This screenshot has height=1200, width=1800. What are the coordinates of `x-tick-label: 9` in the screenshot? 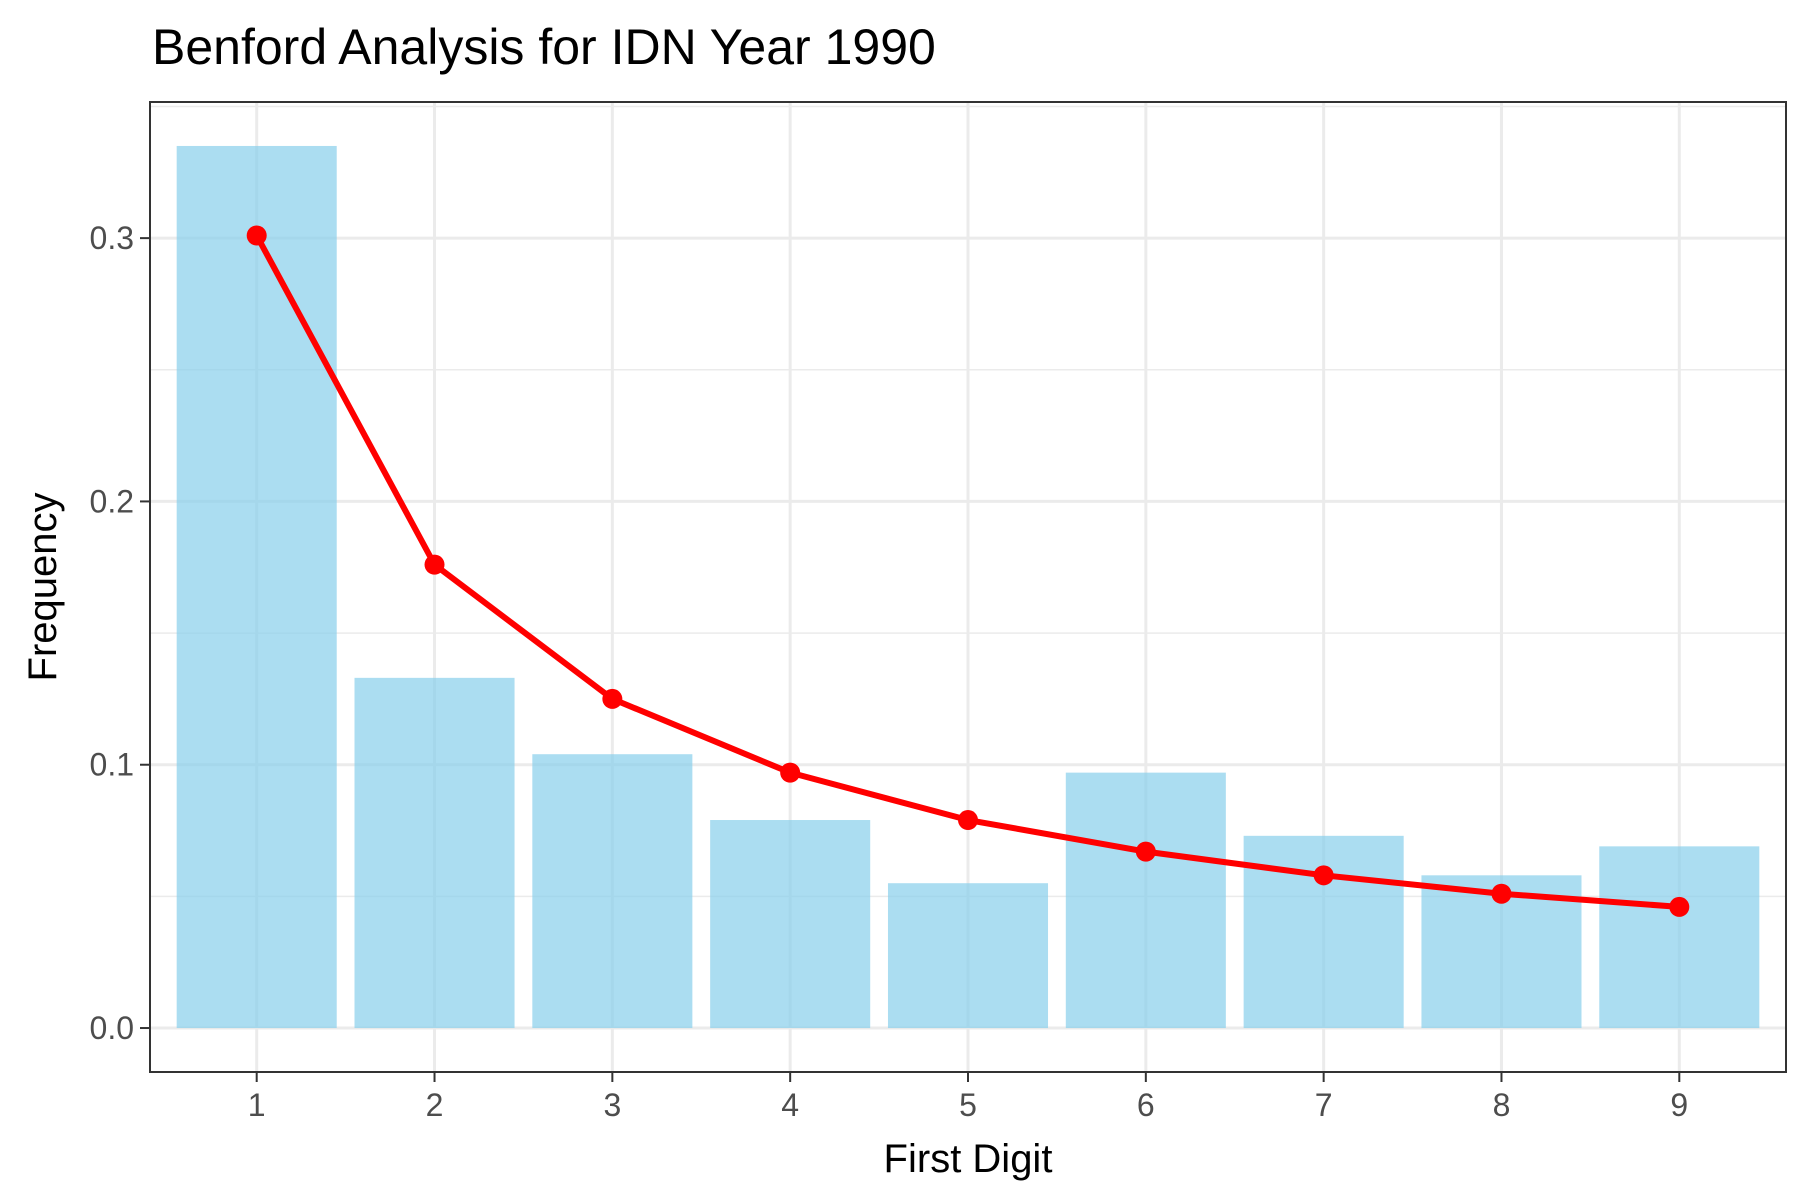 It's located at (1679, 1105).